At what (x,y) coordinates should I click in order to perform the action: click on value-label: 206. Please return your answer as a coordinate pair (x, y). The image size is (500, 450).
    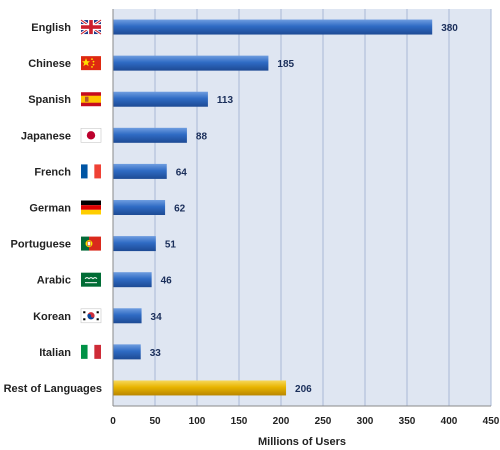
    Looking at the image, I should click on (303, 389).